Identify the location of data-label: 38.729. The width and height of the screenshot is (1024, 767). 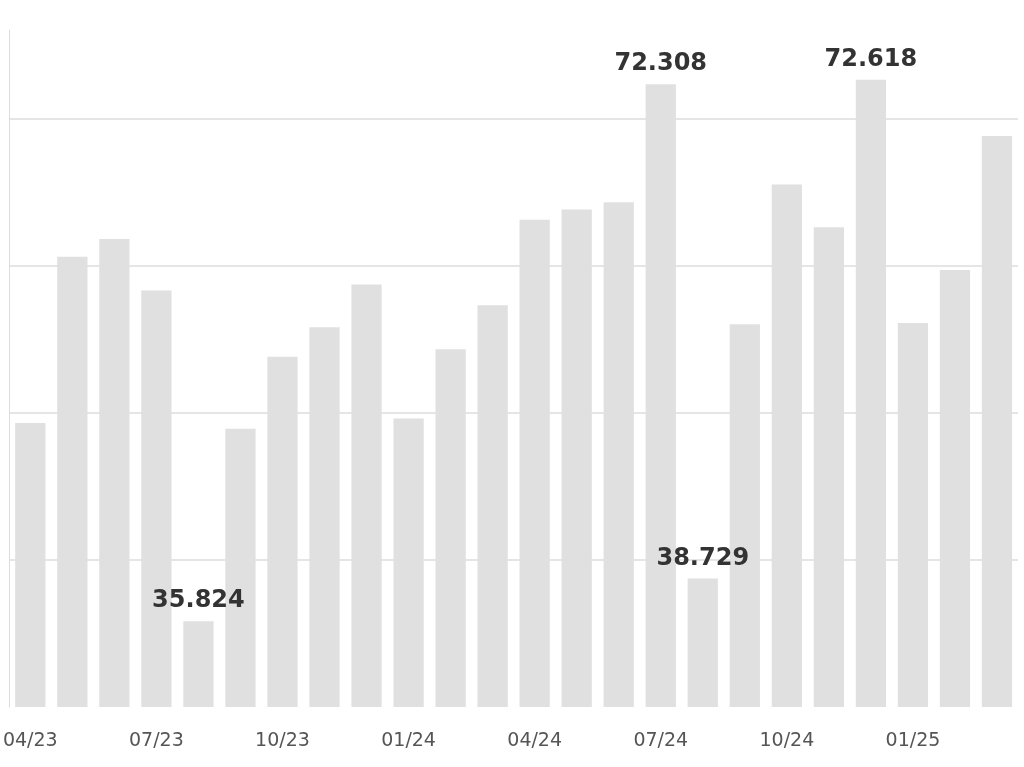
(703, 556).